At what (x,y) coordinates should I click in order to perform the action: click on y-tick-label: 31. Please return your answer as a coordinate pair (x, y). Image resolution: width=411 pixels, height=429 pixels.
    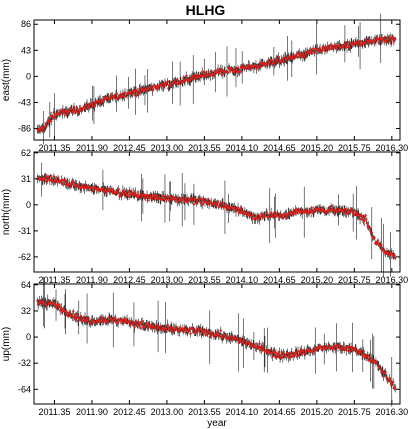
    Looking at the image, I should click on (26, 179).